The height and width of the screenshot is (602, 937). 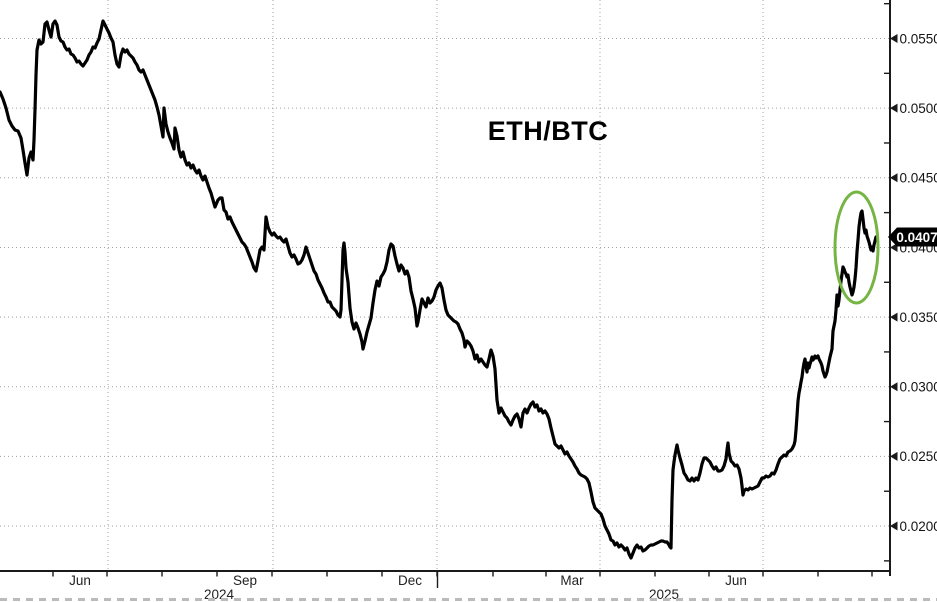 I want to click on last-price-badge: 0.0407, so click(x=912, y=237).